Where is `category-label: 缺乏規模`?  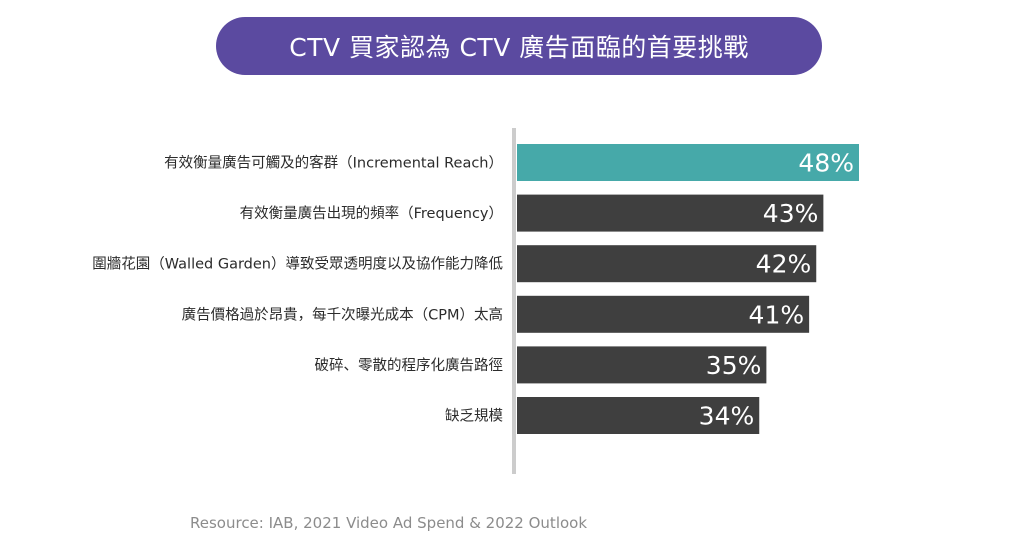
category-label: 缺乏規模 is located at coordinates (474, 416).